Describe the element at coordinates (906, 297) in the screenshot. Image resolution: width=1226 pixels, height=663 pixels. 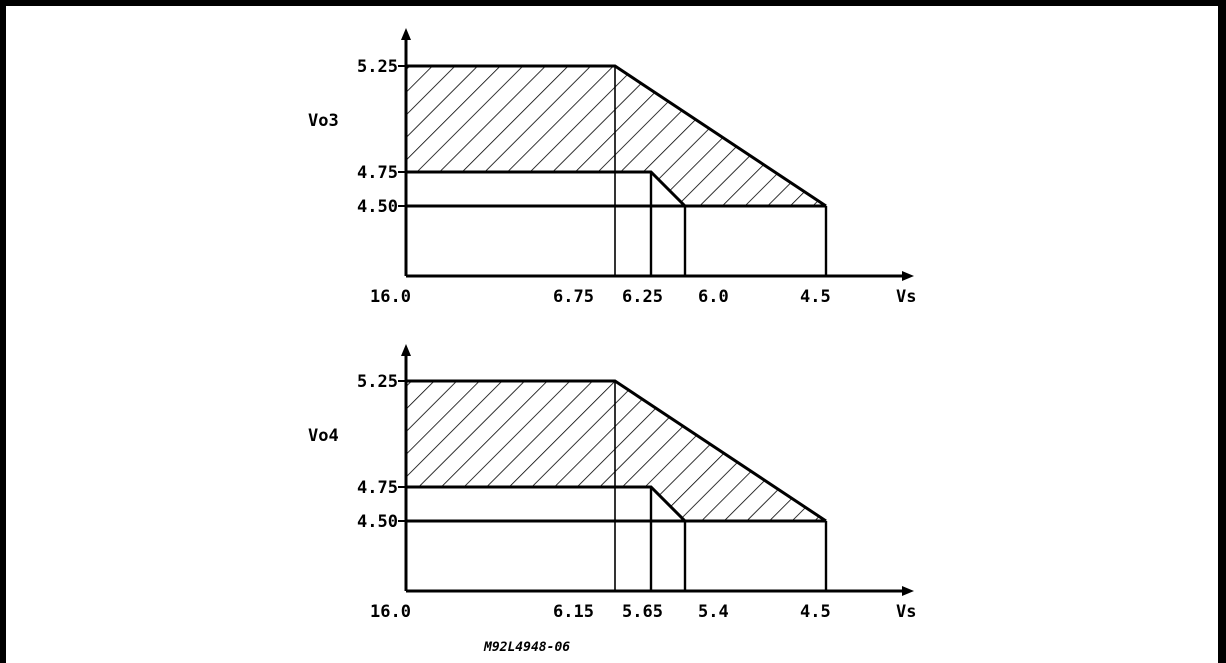
I see `top-x-axis-label: Vs` at that location.